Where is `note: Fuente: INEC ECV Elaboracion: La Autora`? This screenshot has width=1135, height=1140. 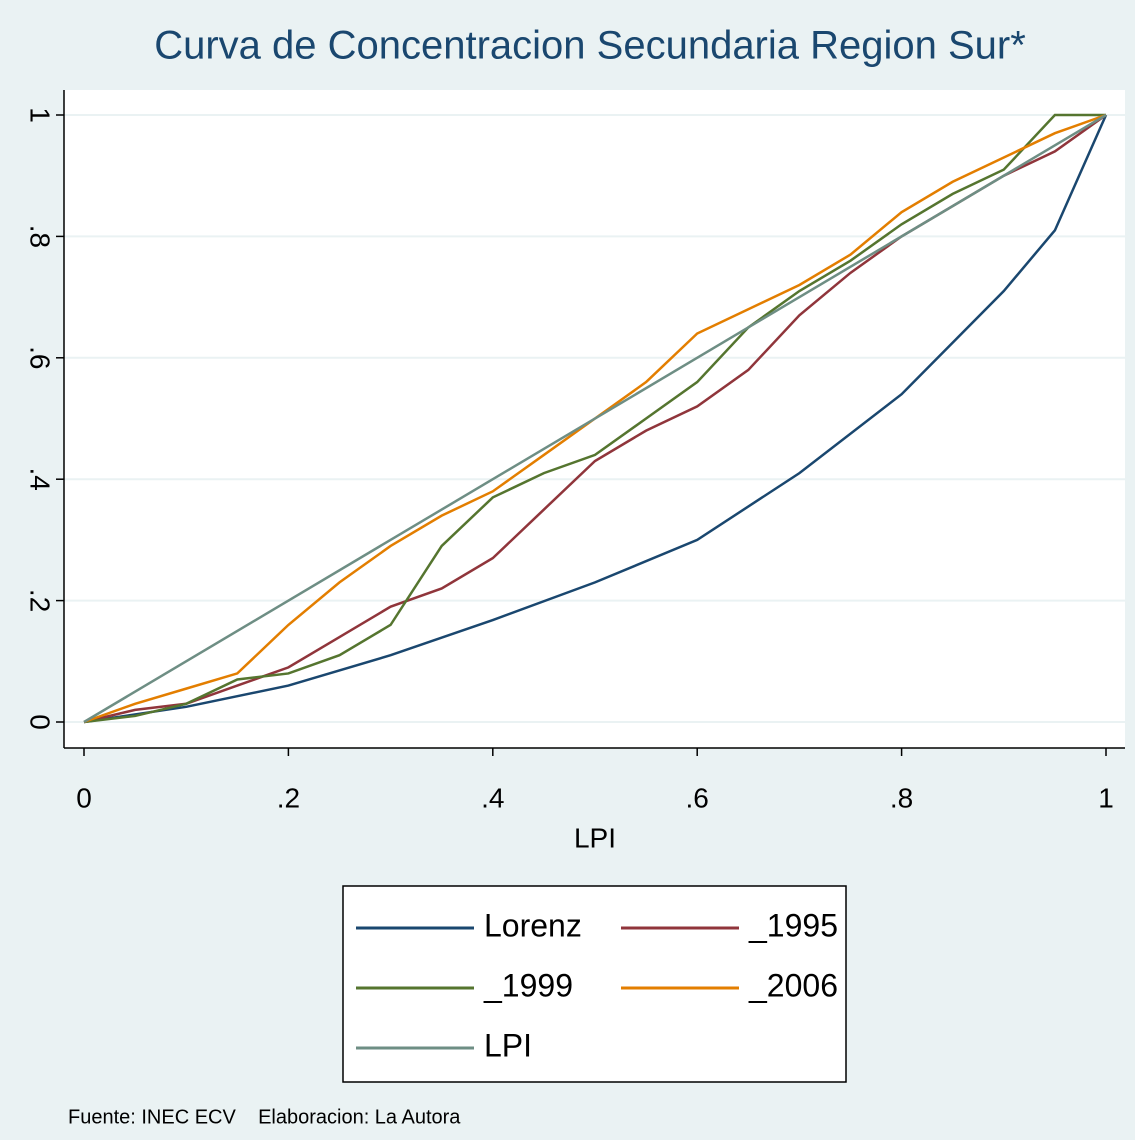
note: Fuente: INEC ECV Elaboracion: La Autora is located at coordinates (264, 1117).